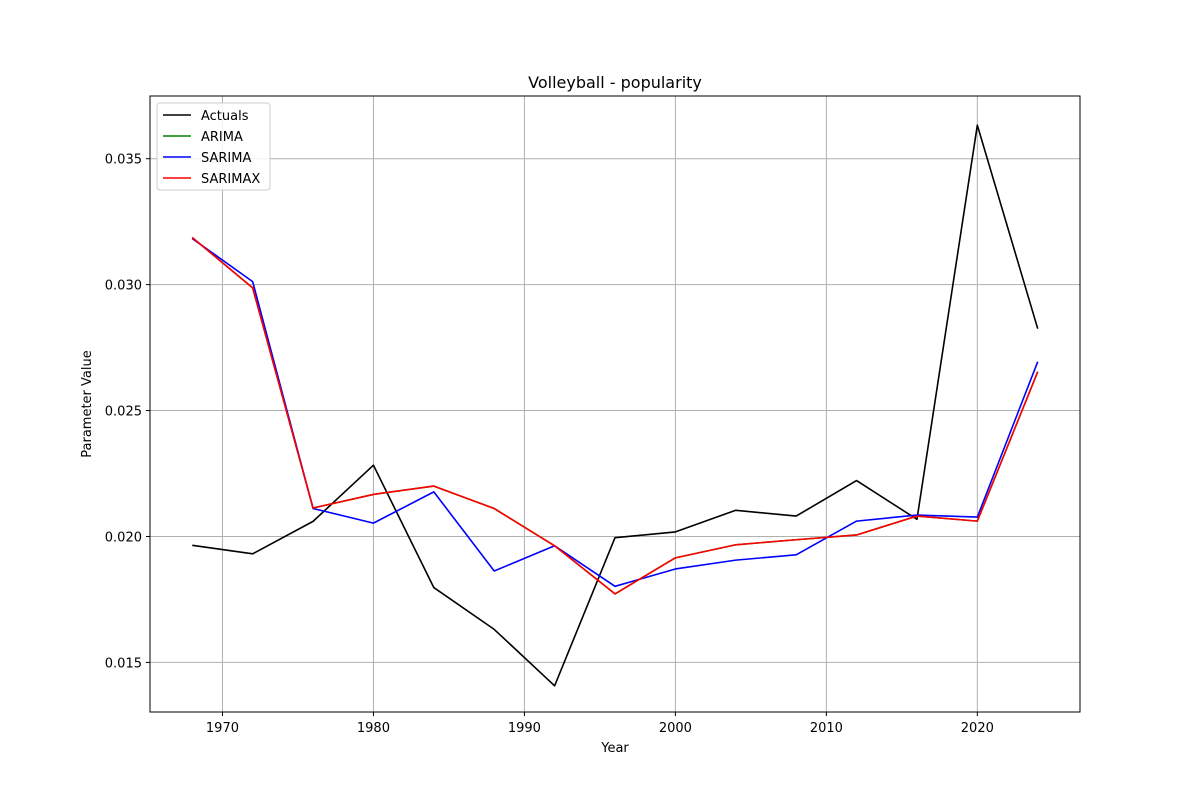 The width and height of the screenshot is (1200, 800). Describe the element at coordinates (222, 728) in the screenshot. I see `x-tick-label: 1970` at that location.